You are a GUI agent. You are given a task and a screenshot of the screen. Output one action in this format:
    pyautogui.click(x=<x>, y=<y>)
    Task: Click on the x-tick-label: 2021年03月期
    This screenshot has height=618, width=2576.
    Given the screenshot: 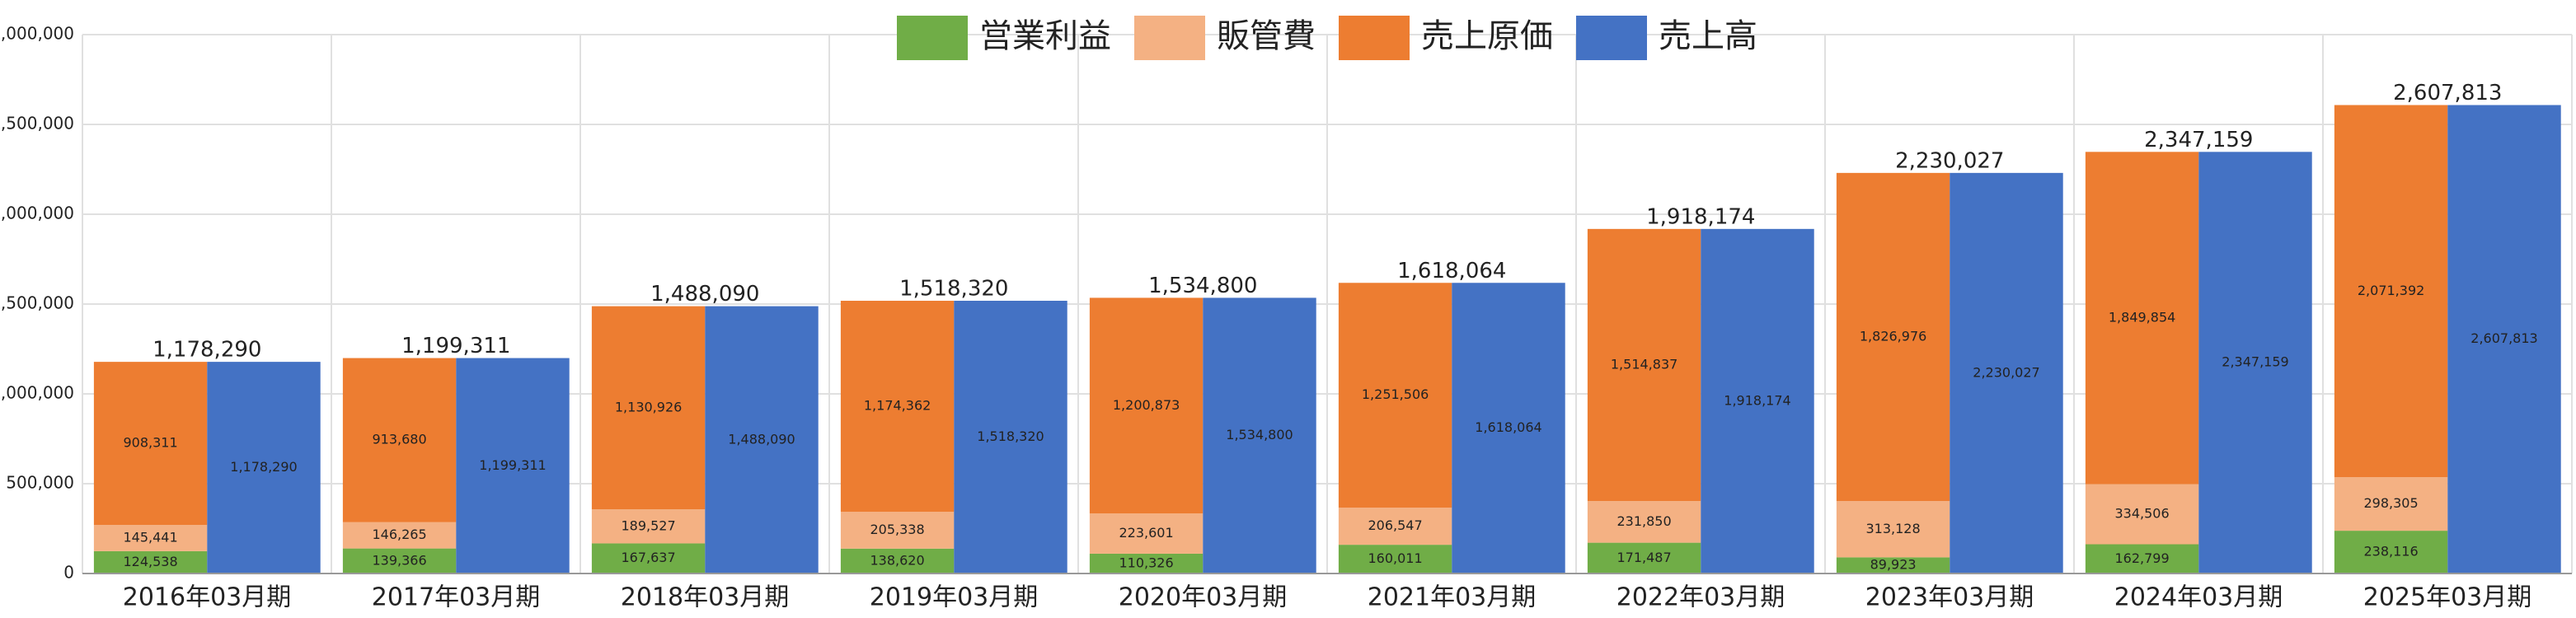 What is the action you would take?
    pyautogui.click(x=1452, y=597)
    